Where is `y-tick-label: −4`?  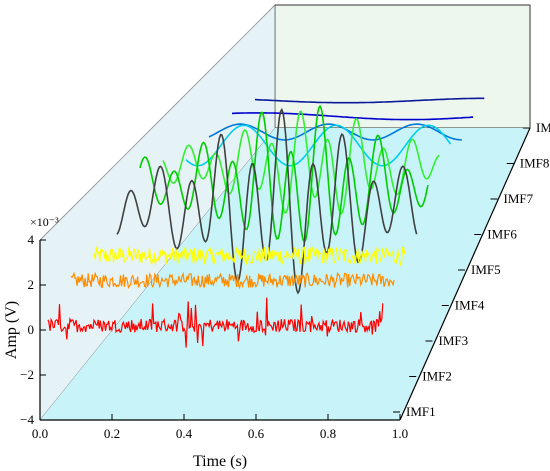
y-tick-label: −4 is located at coordinates (27, 419).